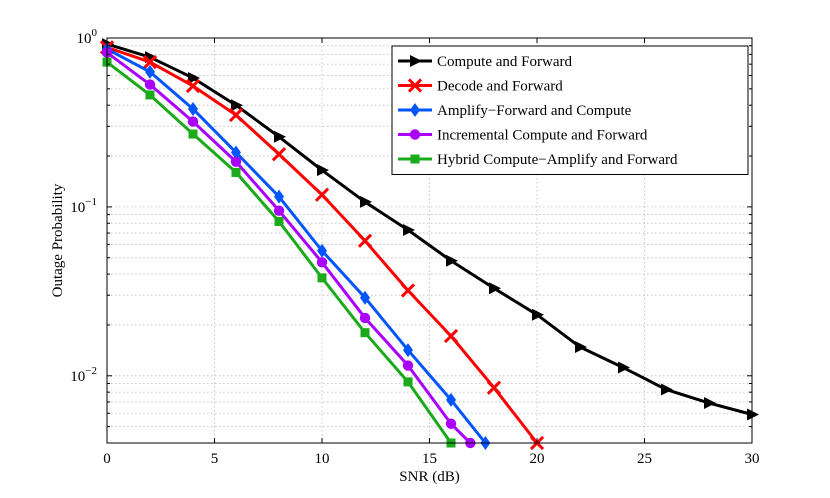 The height and width of the screenshot is (498, 830). What do you see at coordinates (83, 375) in the screenshot?
I see `y-tick-label: 10⁻²` at bounding box center [83, 375].